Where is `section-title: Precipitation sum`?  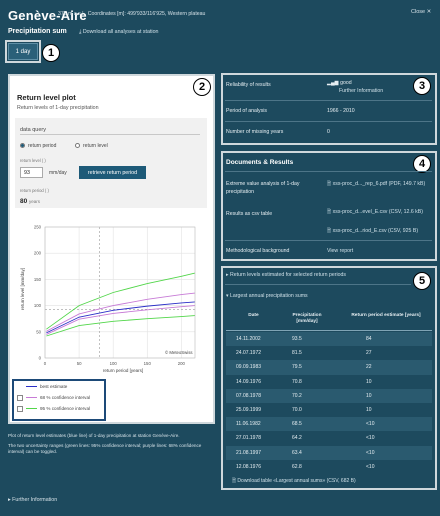 section-title: Precipitation sum is located at coordinates (37, 31).